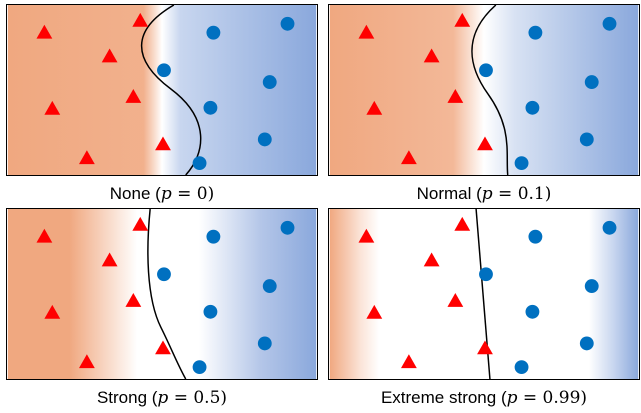  I want to click on caption-none: None (p = 0), so click(162, 194).